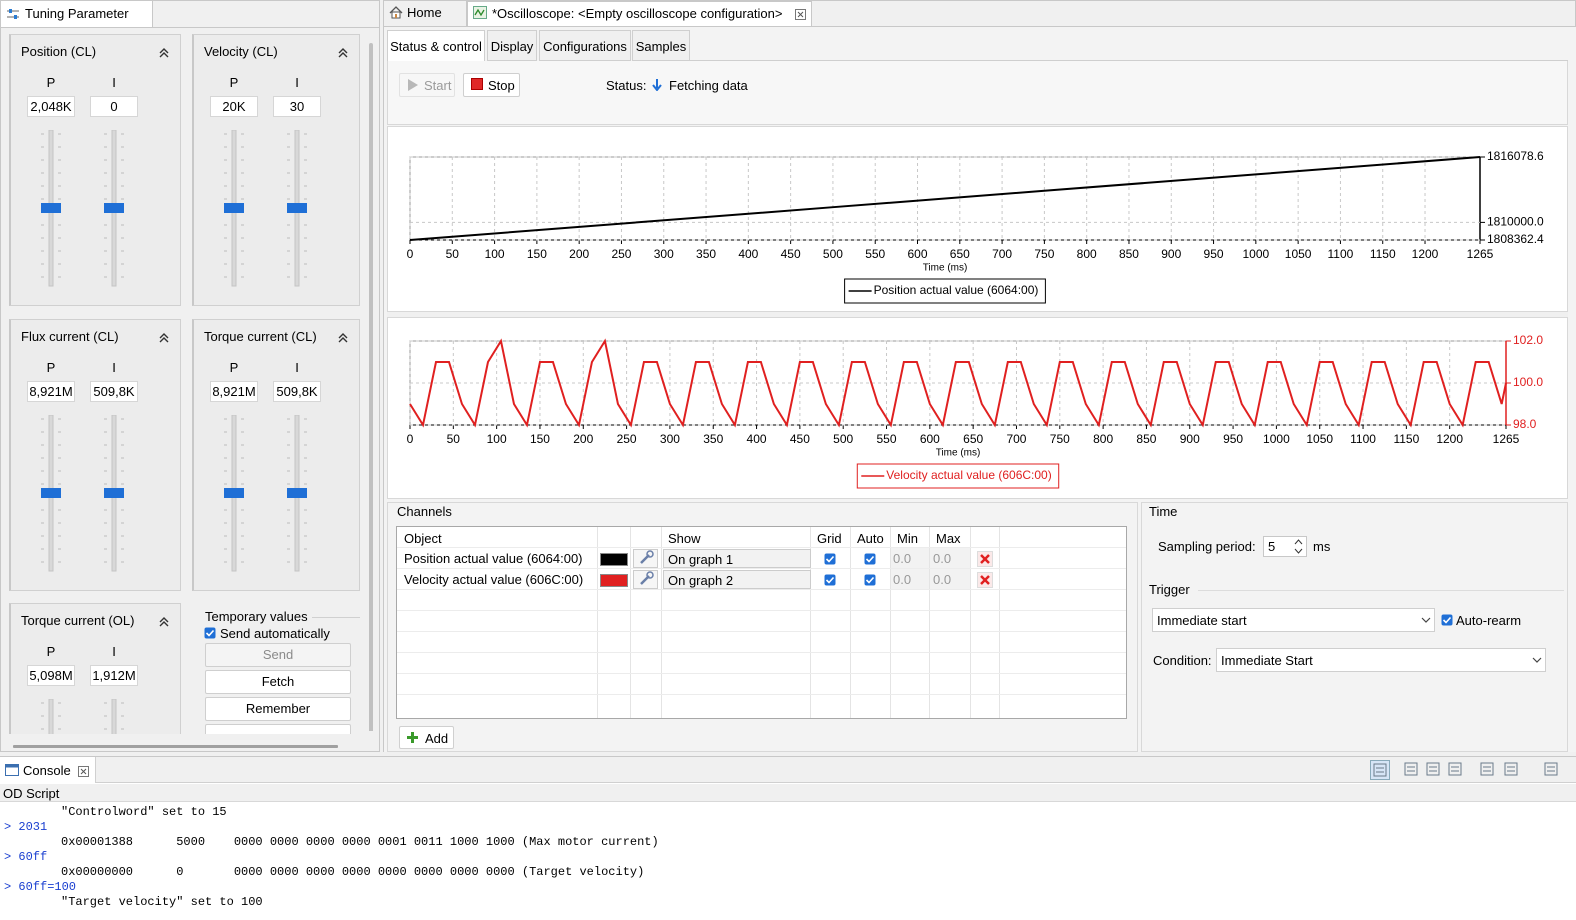  What do you see at coordinates (114, 106) in the screenshot?
I see `parameter-value: 0` at bounding box center [114, 106].